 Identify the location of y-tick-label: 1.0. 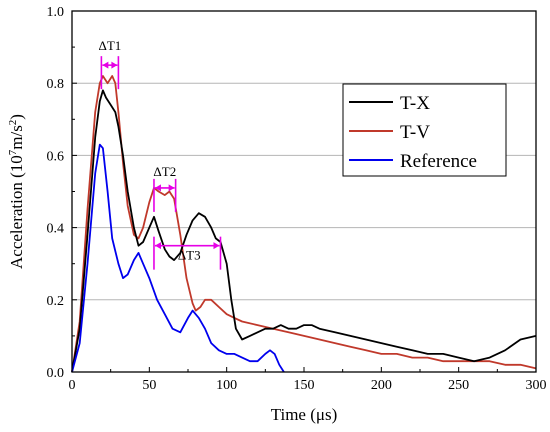
(56, 12).